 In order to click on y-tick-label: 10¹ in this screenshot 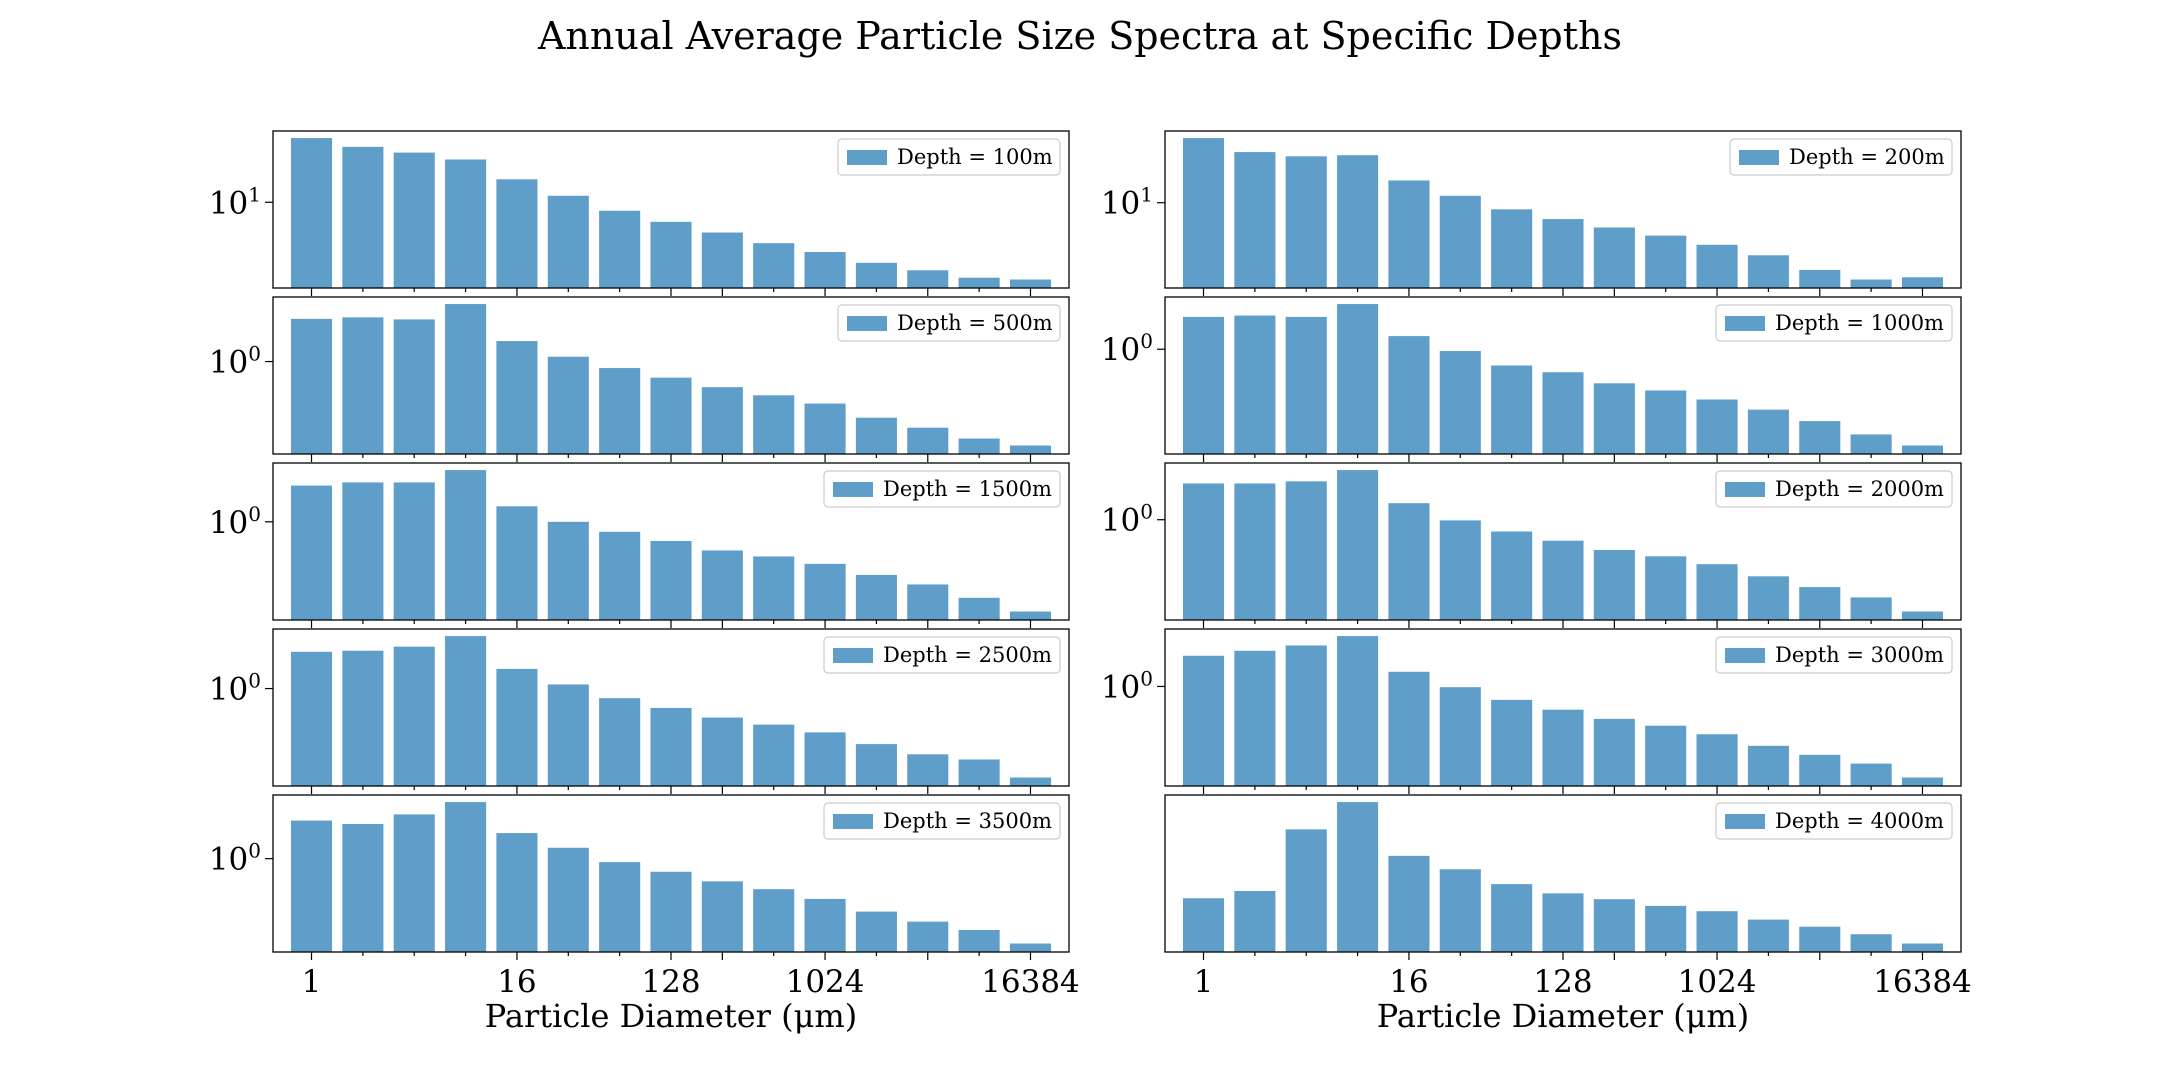, I will do `click(235, 201)`.